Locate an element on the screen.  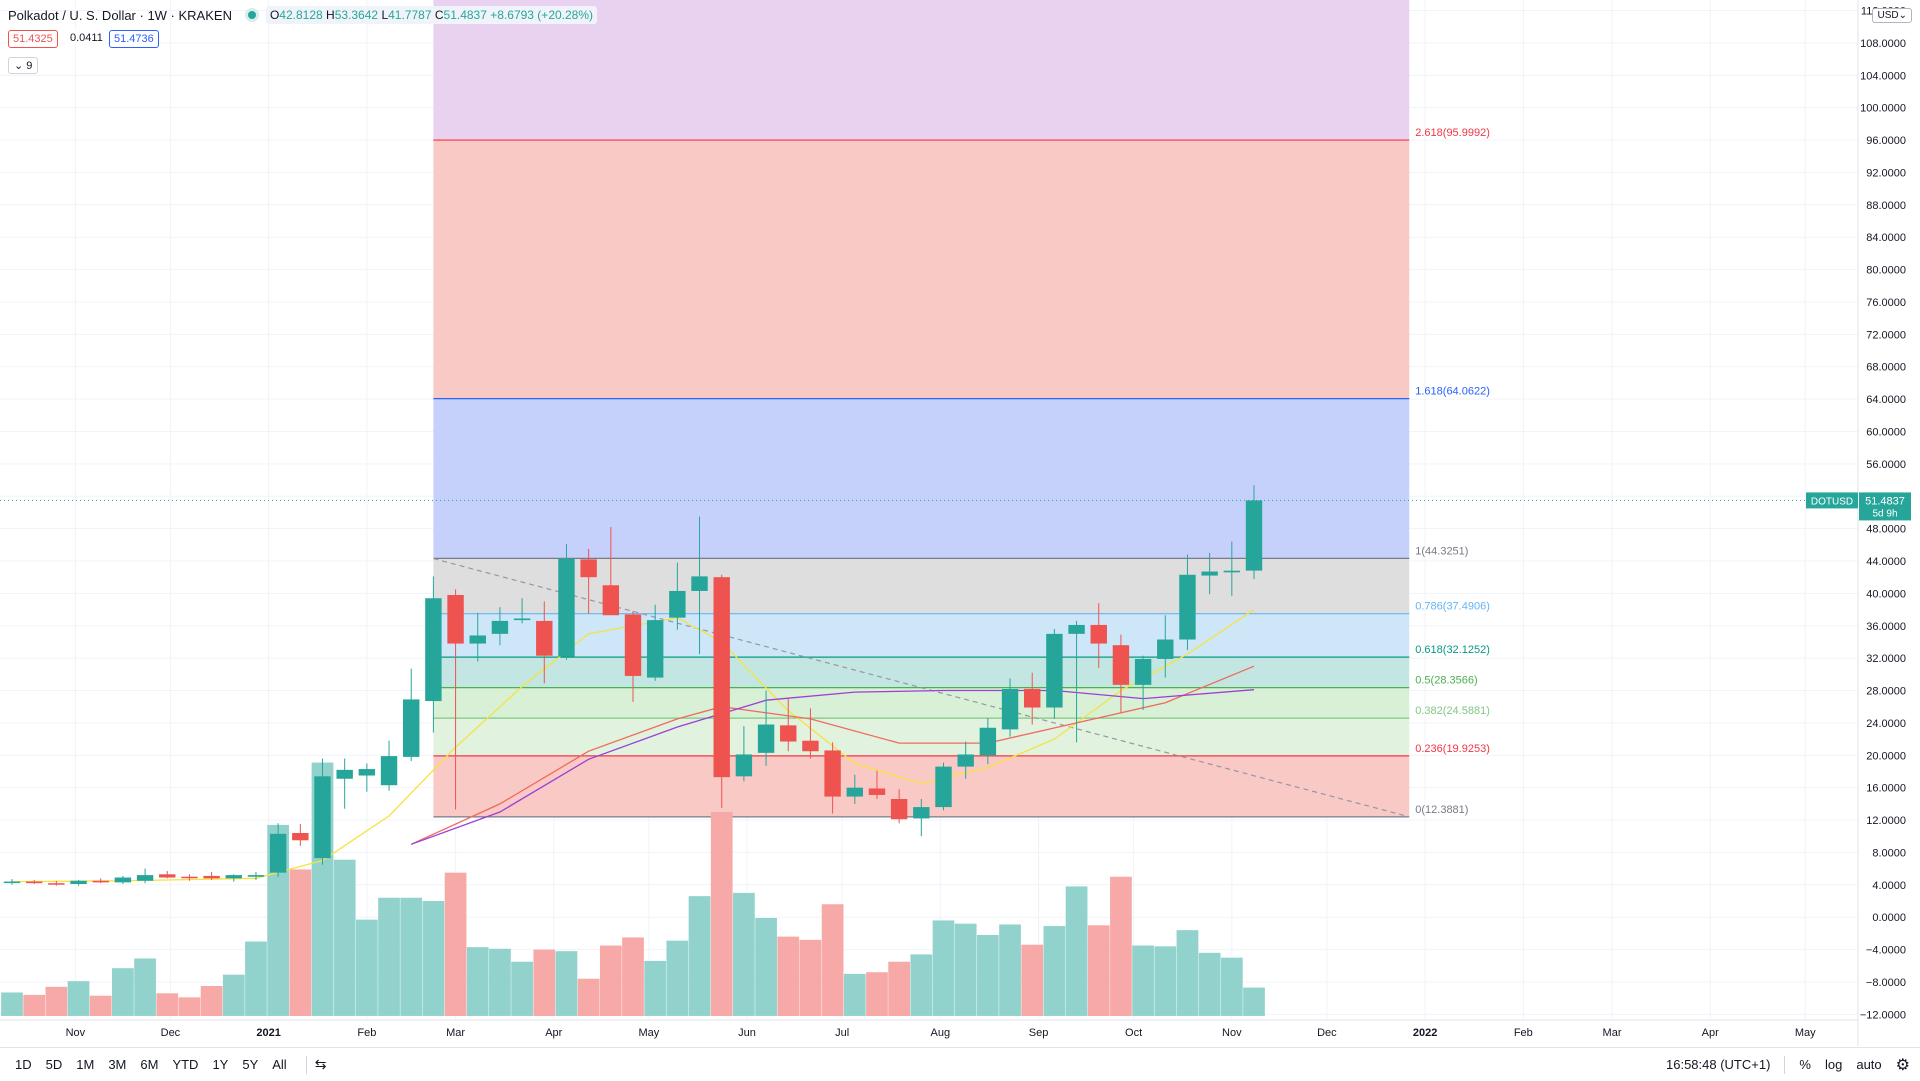
gear-icon: ⚙ is located at coordinates (1902, 1065).